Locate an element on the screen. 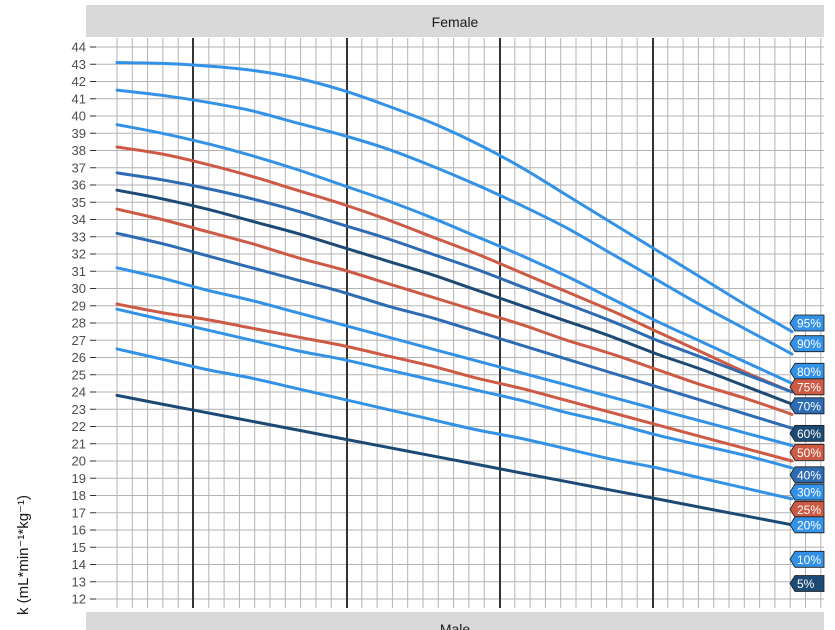  series-label-text: 95% is located at coordinates (809, 324).